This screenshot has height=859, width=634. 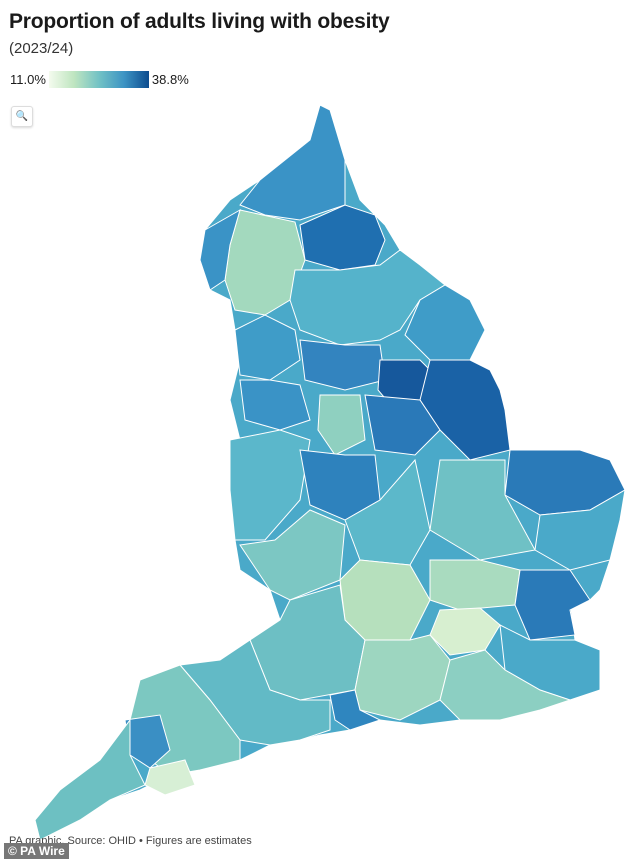 I want to click on region-east-riding, so click(x=445, y=322).